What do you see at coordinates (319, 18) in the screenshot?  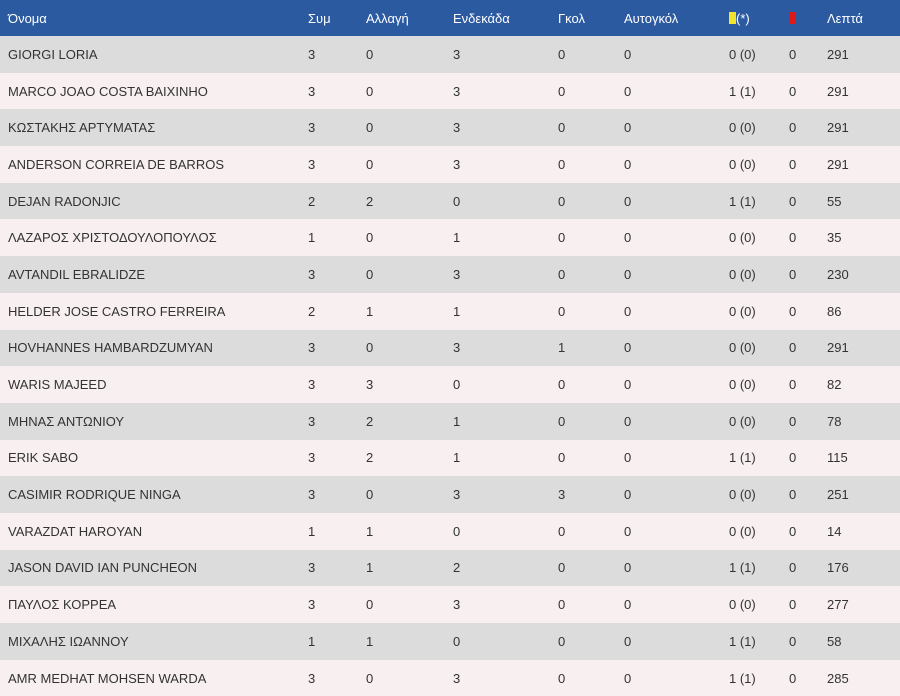 I see `column-header-apps: Συμ` at bounding box center [319, 18].